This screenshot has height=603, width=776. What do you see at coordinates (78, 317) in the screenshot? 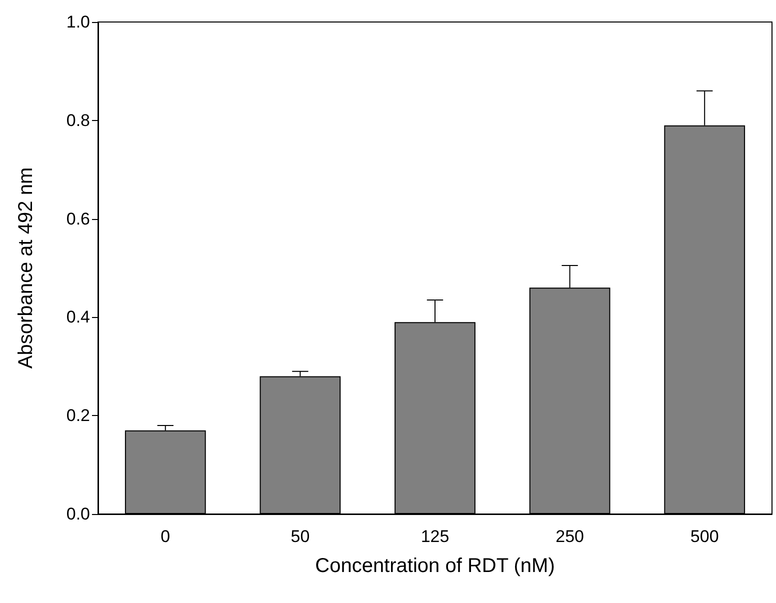
I see `y-tick-label: 0.4` at bounding box center [78, 317].